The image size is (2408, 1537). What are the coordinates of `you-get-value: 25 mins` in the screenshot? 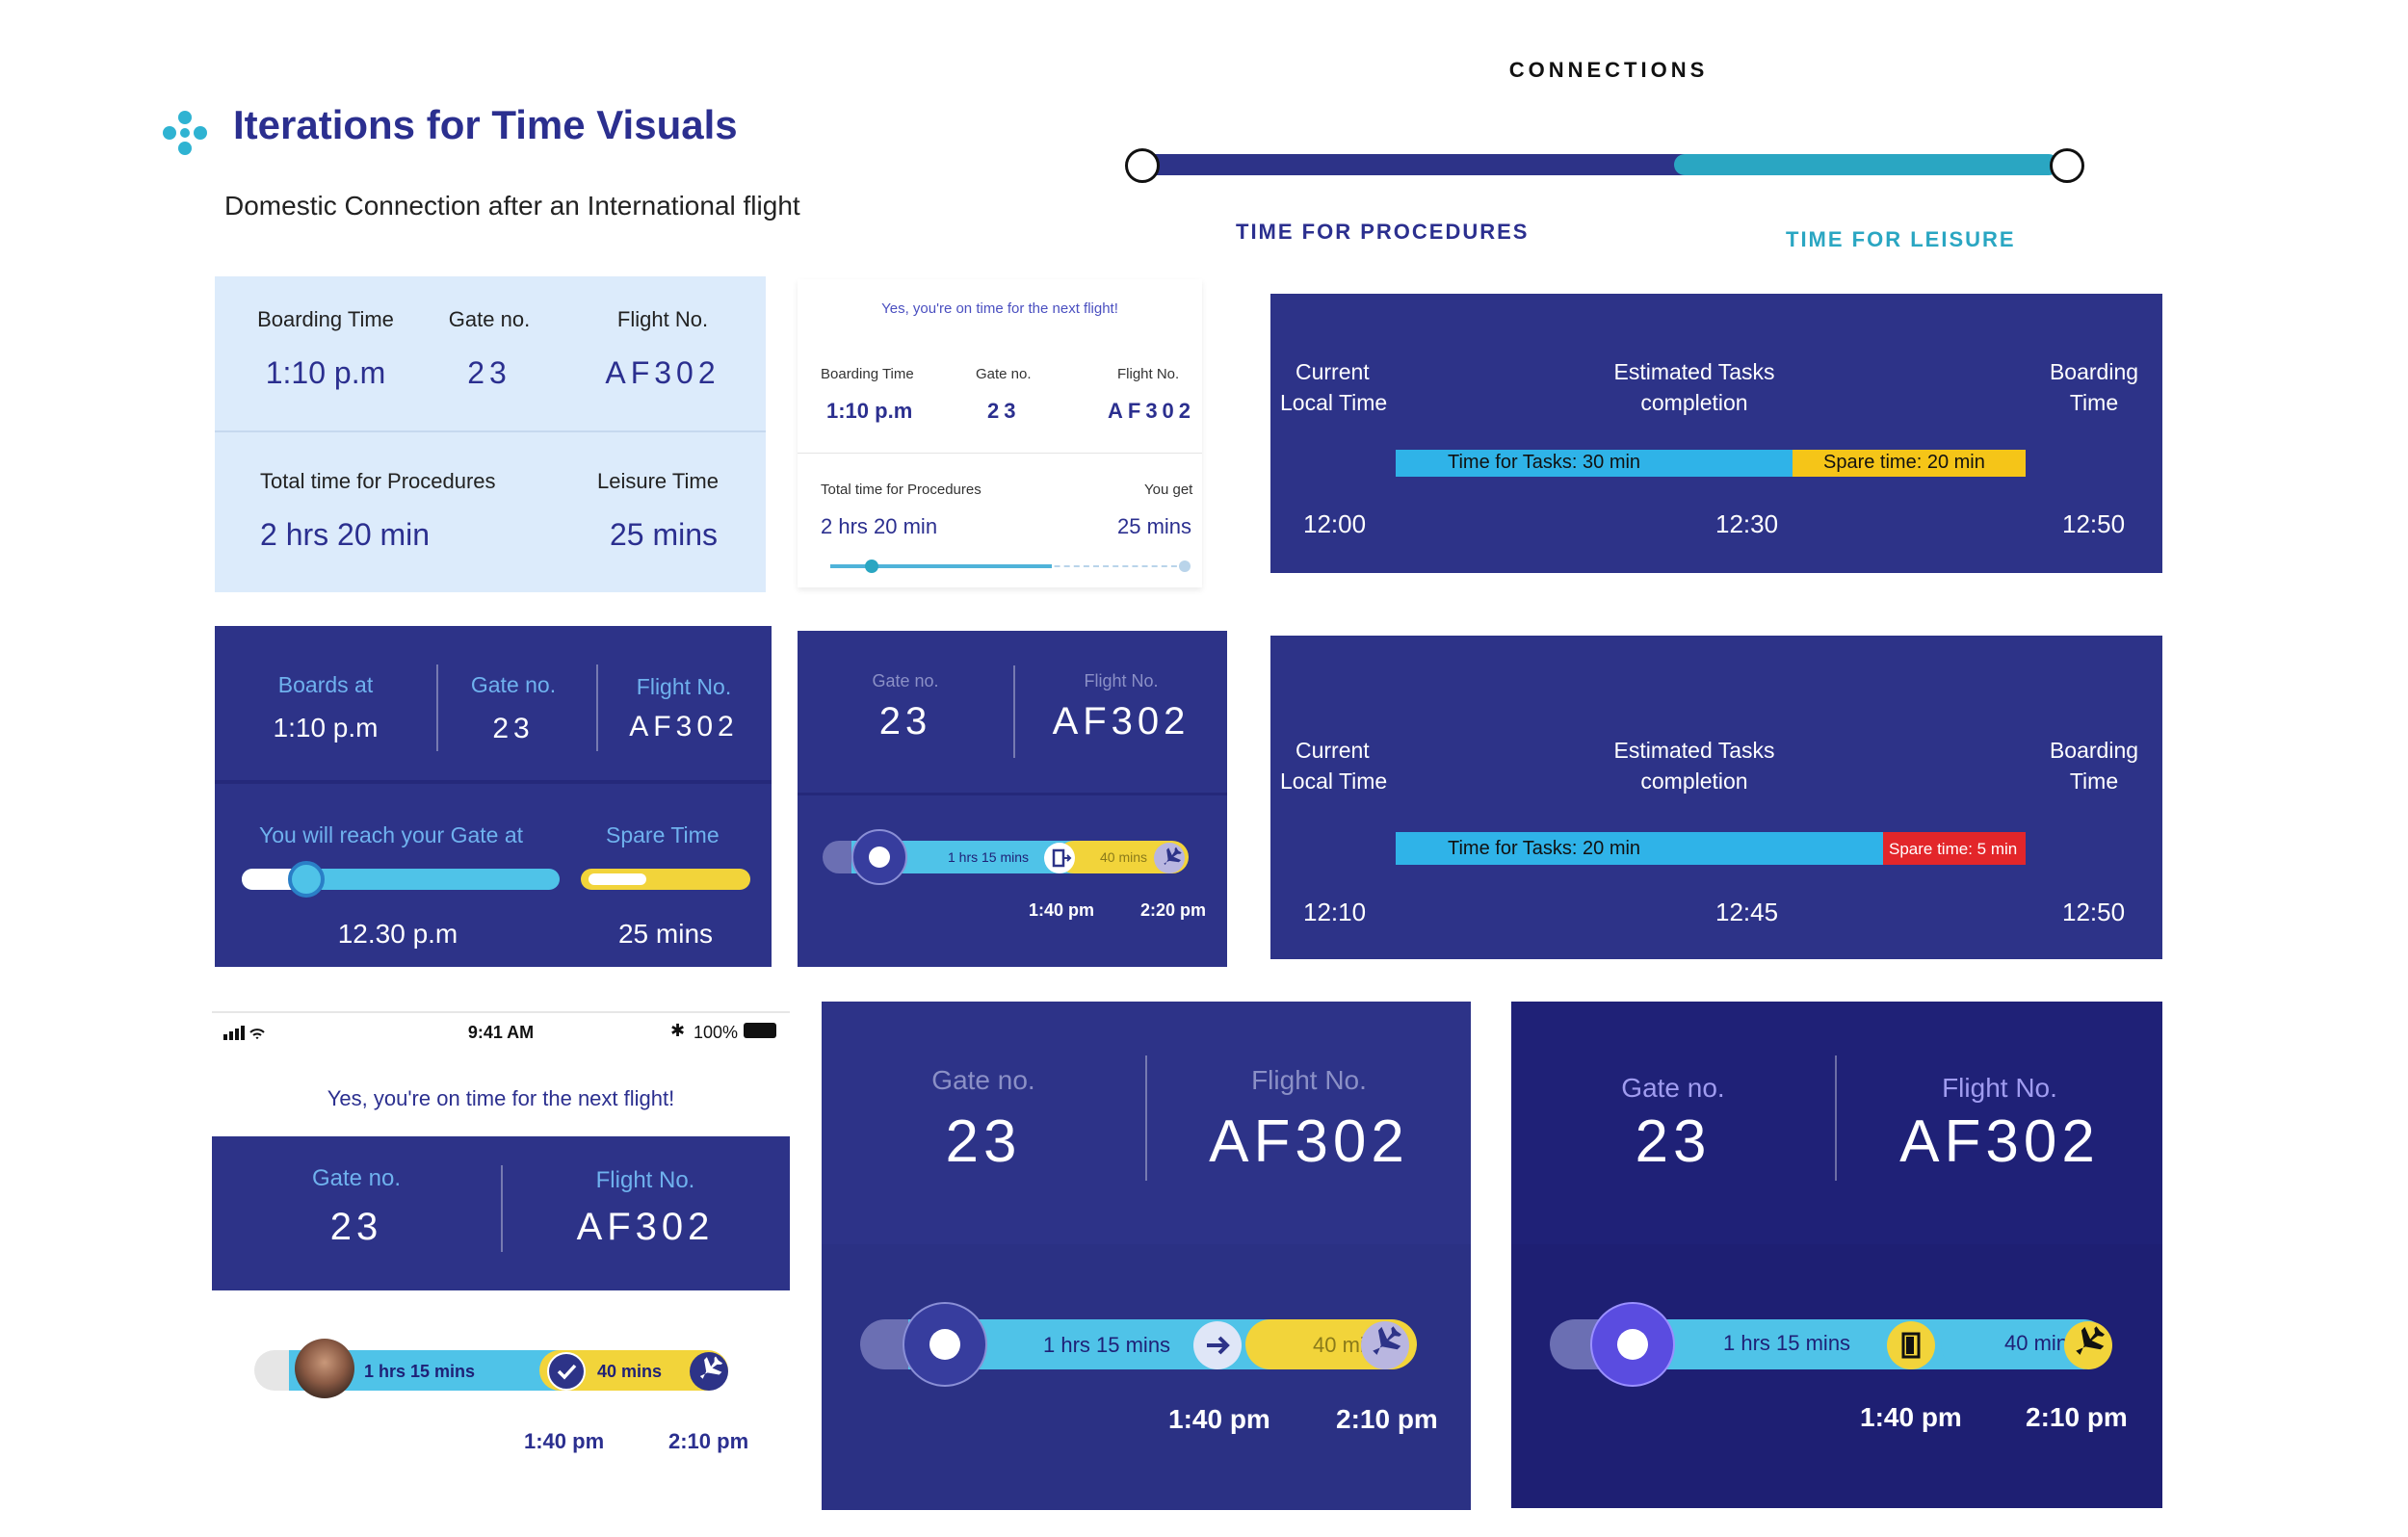 It's located at (1154, 526).